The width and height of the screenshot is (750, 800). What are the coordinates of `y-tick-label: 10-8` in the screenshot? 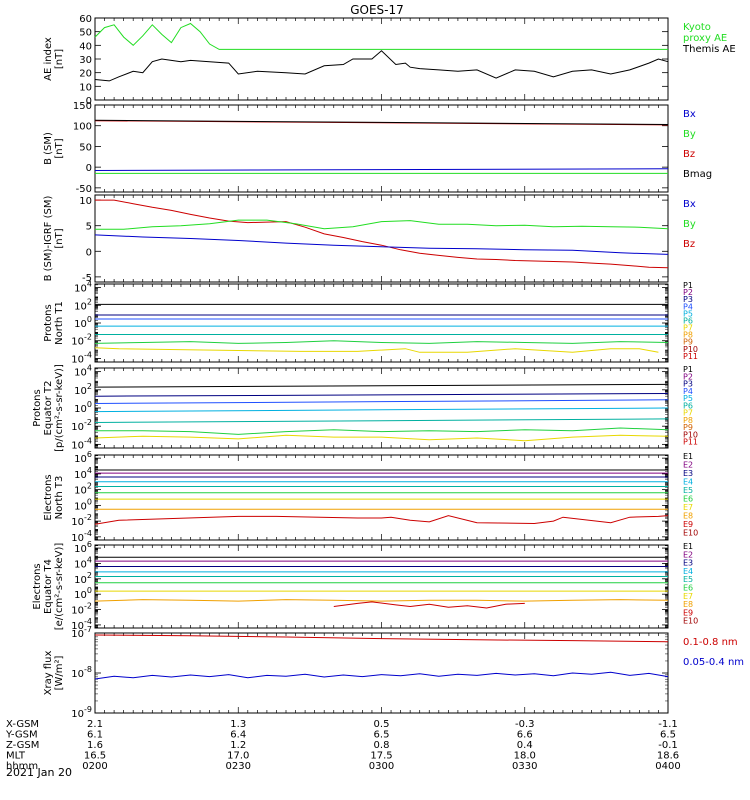 It's located at (81, 672).